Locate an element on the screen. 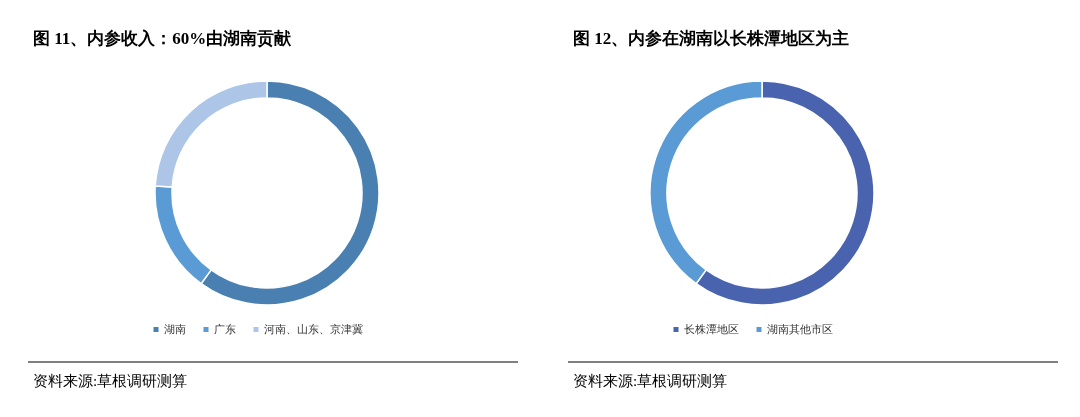  legend-label: 湖南 is located at coordinates (174, 329).